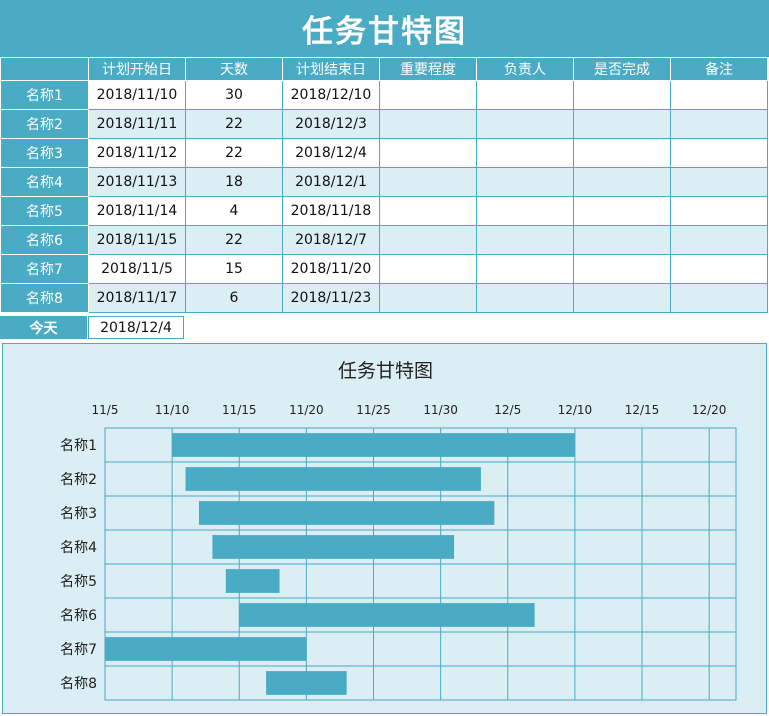  What do you see at coordinates (440, 410) in the screenshot?
I see `x-tick-label: 11/30` at bounding box center [440, 410].